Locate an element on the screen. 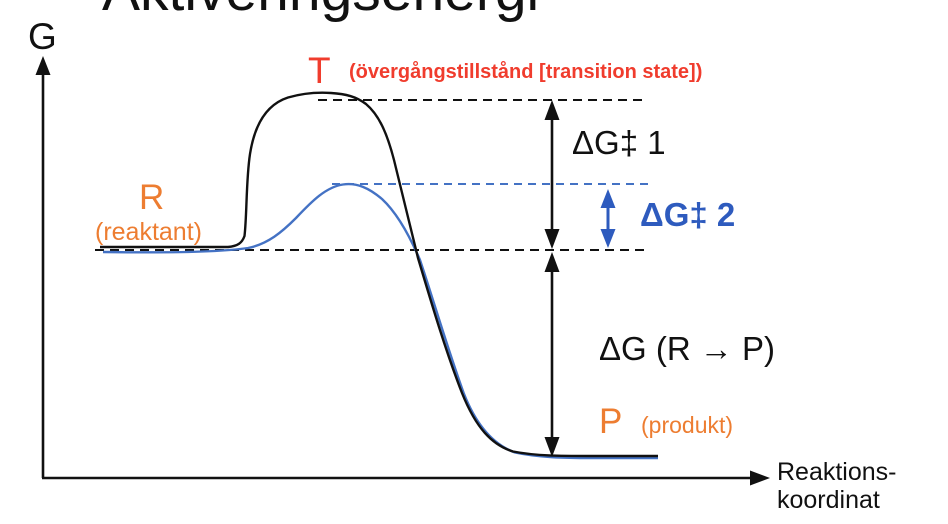 This screenshot has width=948, height=524. page-title: Aktiveringsenergi is located at coordinates (320, 12).